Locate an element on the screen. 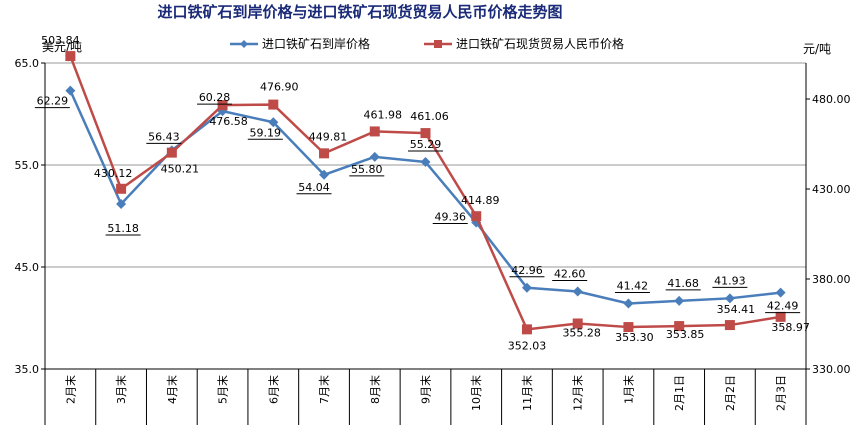  right-axis-ticks: 330.00 380.00 430.00 480.00 is located at coordinates (828, 234).